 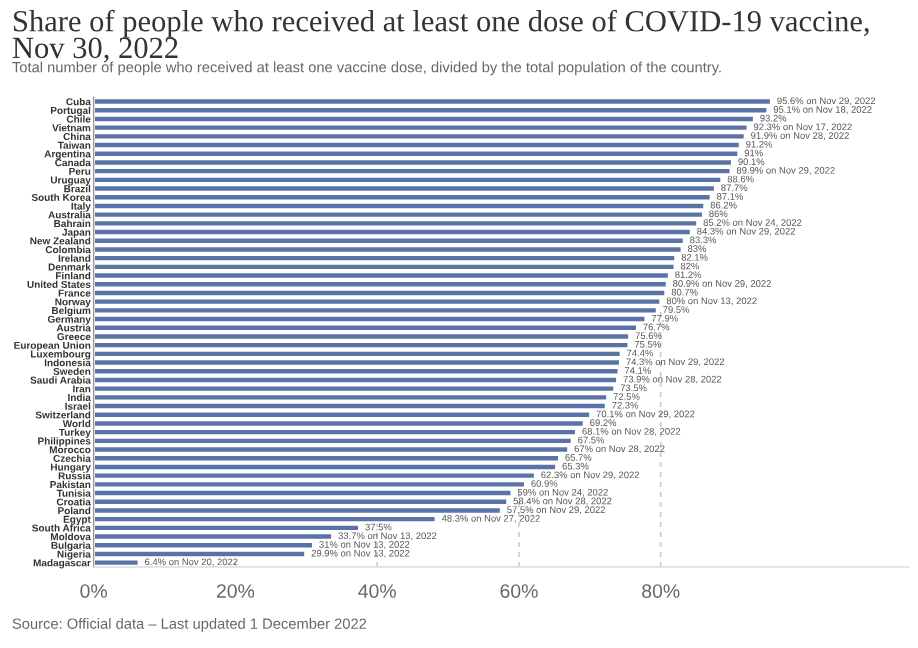 I want to click on x-tick-label: 40%, so click(x=377, y=591).